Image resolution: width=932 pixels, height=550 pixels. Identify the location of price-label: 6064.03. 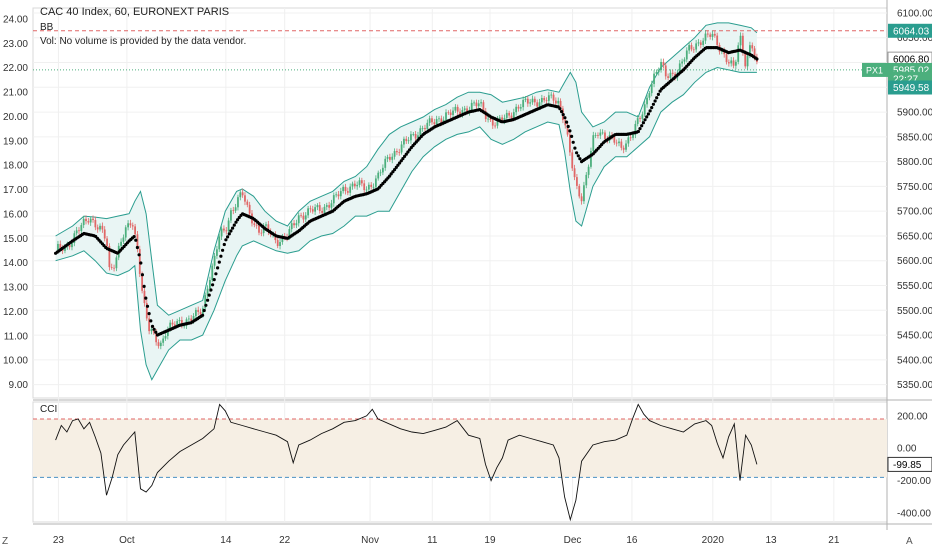
(910, 30).